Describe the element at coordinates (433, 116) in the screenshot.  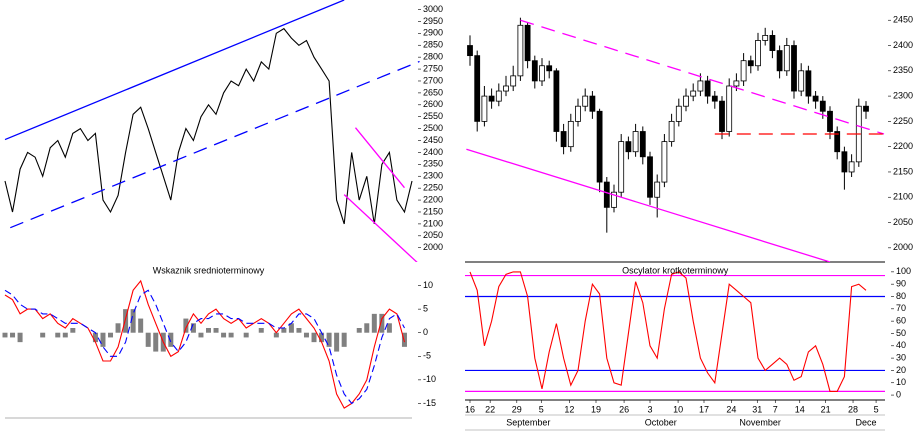
I see `y-tick-label: 2550` at that location.